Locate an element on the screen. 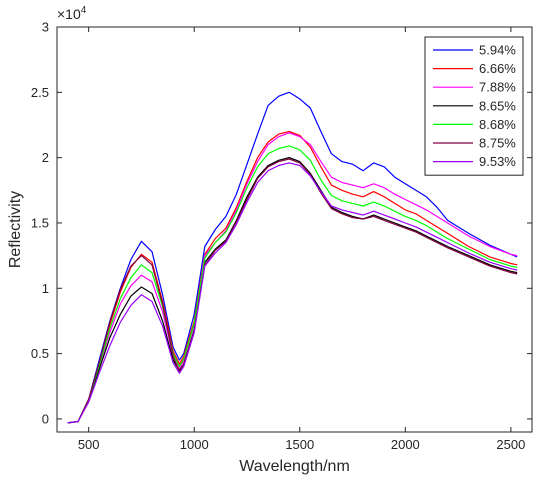  x-tick-label: 1500 is located at coordinates (299, 444).